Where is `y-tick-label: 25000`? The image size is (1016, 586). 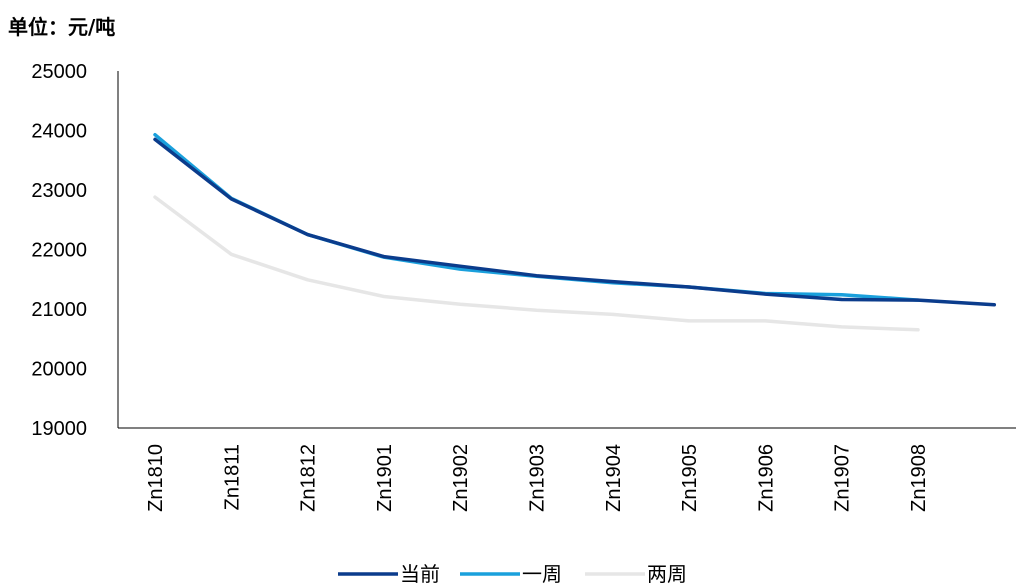
y-tick-label: 25000 is located at coordinates (59, 72).